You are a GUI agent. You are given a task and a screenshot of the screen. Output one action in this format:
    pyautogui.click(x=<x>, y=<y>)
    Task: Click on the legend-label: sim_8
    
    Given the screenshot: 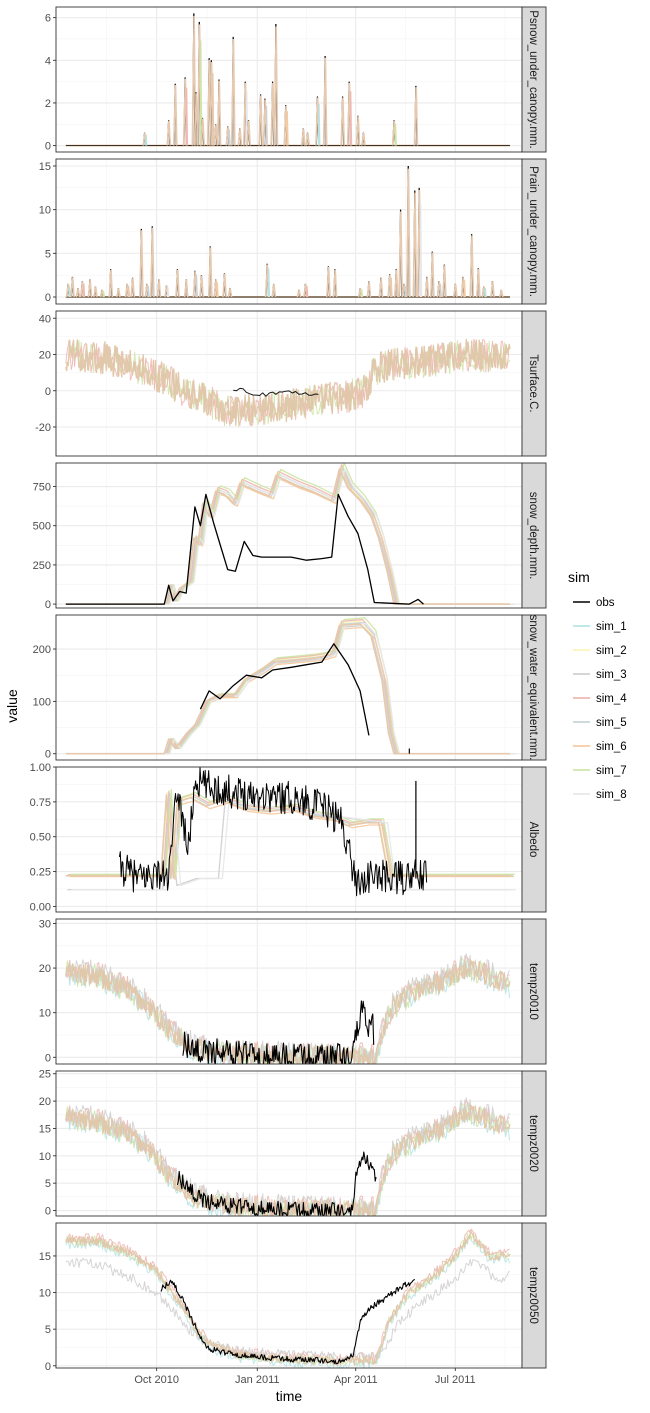 What is the action you would take?
    pyautogui.click(x=611, y=795)
    